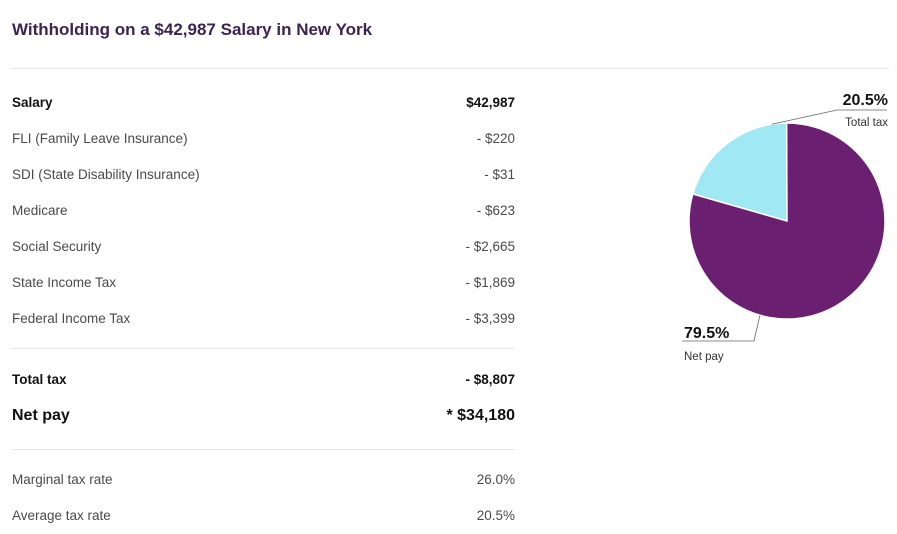 This screenshot has height=534, width=897. Describe the element at coordinates (263, 102) in the screenshot. I see `salary-row: Salary $42,987` at that location.